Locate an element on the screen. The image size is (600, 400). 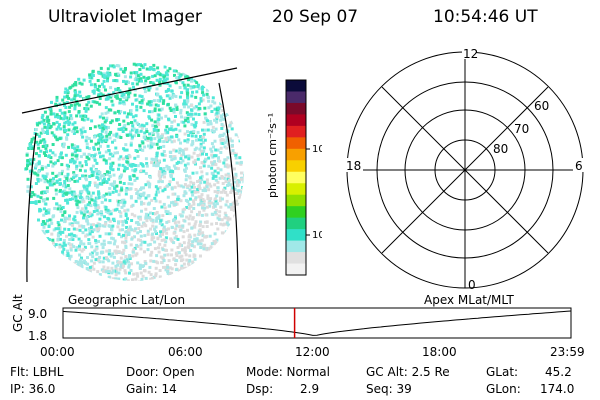
longitude-line-right is located at coordinates (228, 185).